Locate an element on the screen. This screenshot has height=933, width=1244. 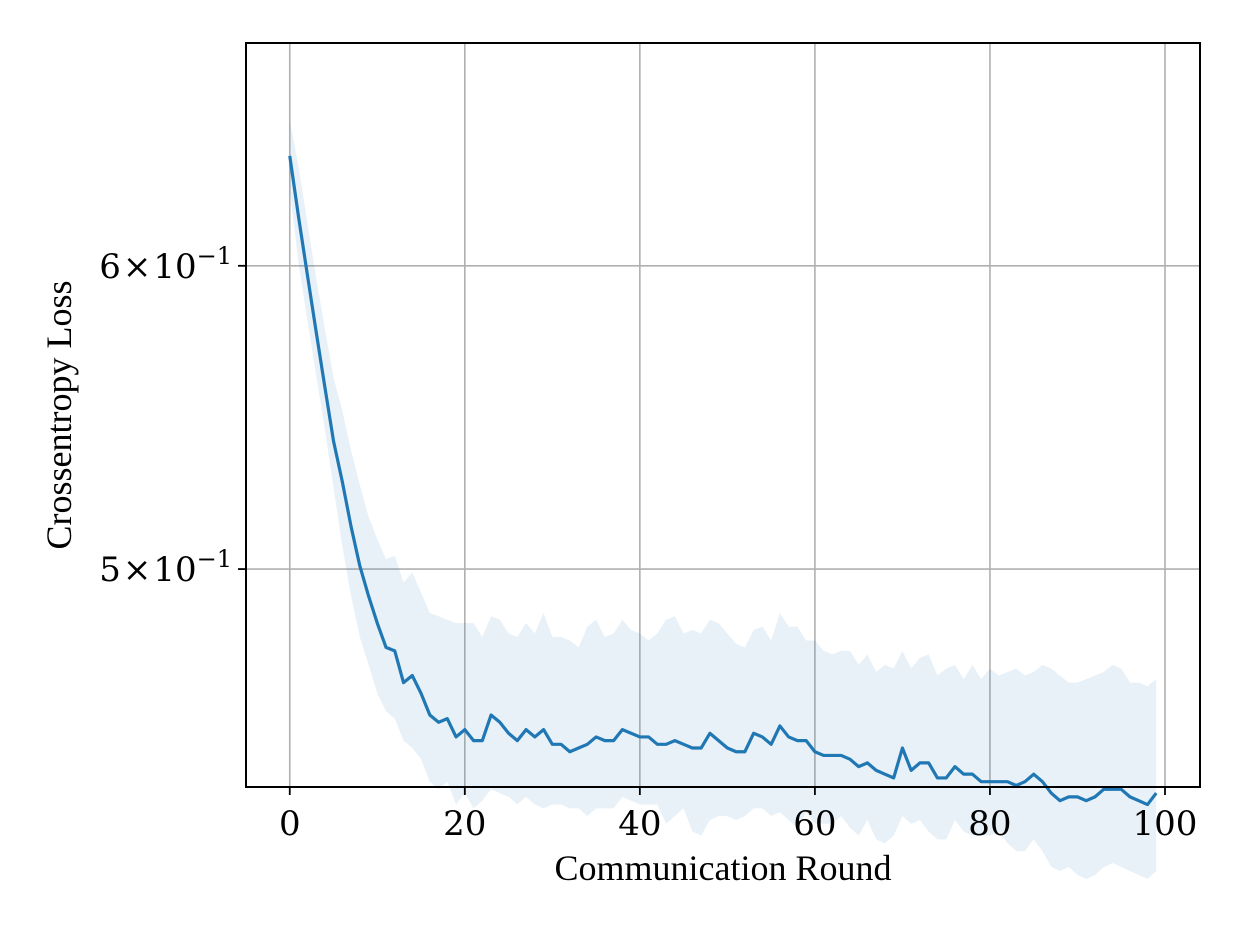
x-tick-label: 40 is located at coordinates (639, 824).